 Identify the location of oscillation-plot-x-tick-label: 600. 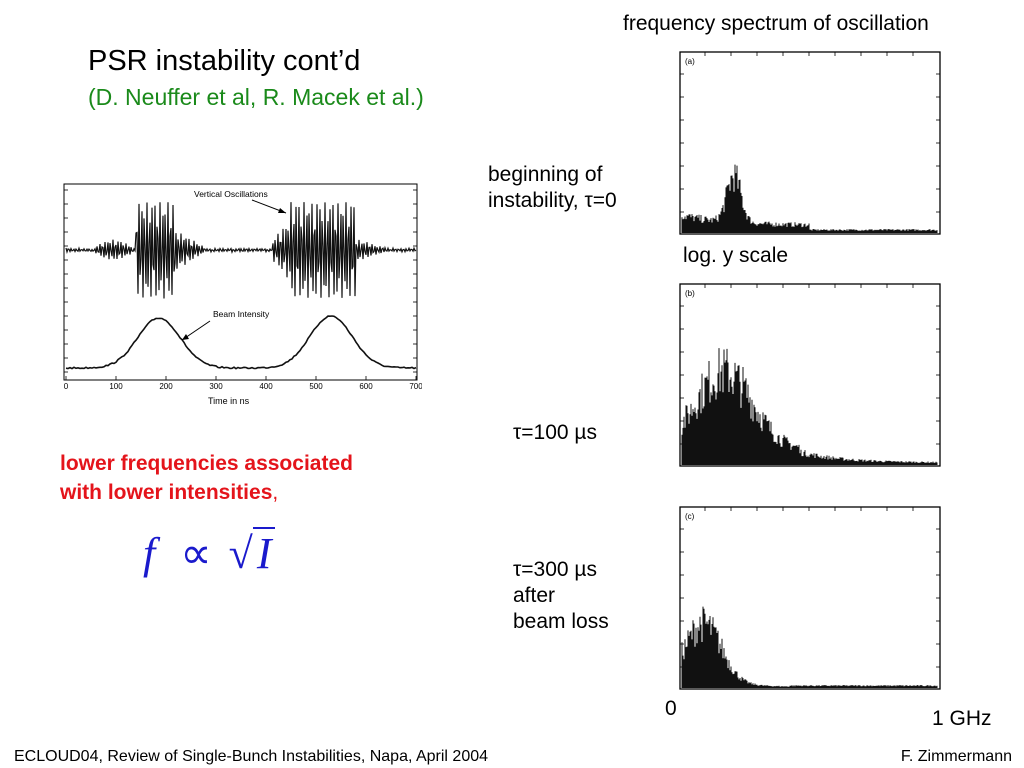
(366, 386).